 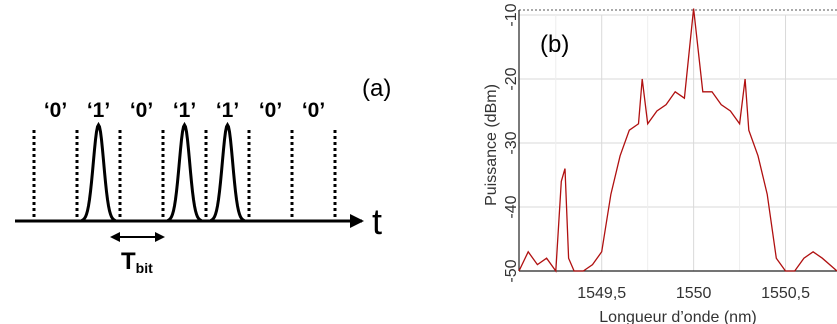 I want to click on gaussian-pulses, so click(x=163, y=171).